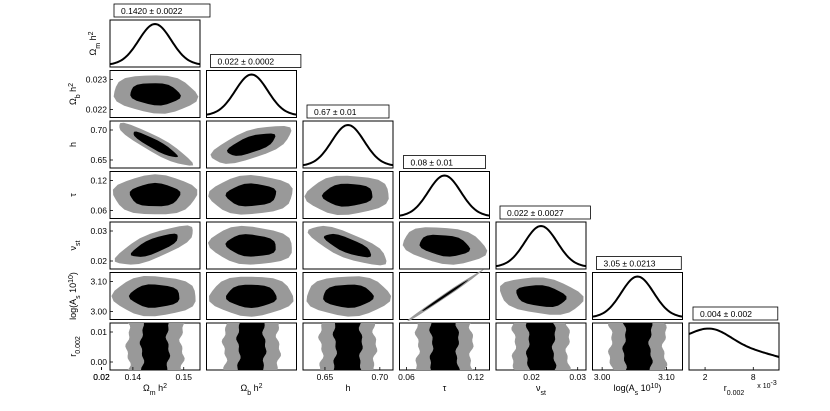 This screenshot has width=830, height=411. What do you see at coordinates (246, 62) in the screenshot?
I see `mean-sd-label: 0.022 ± 0.0002` at bounding box center [246, 62].